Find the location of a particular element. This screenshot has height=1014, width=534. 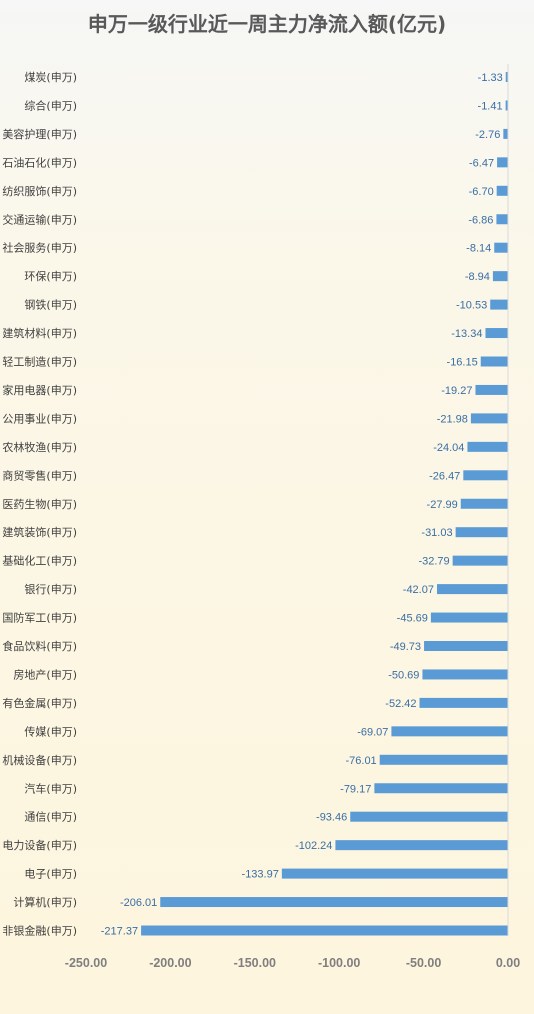

data-label: -93.46 is located at coordinates (331, 818).